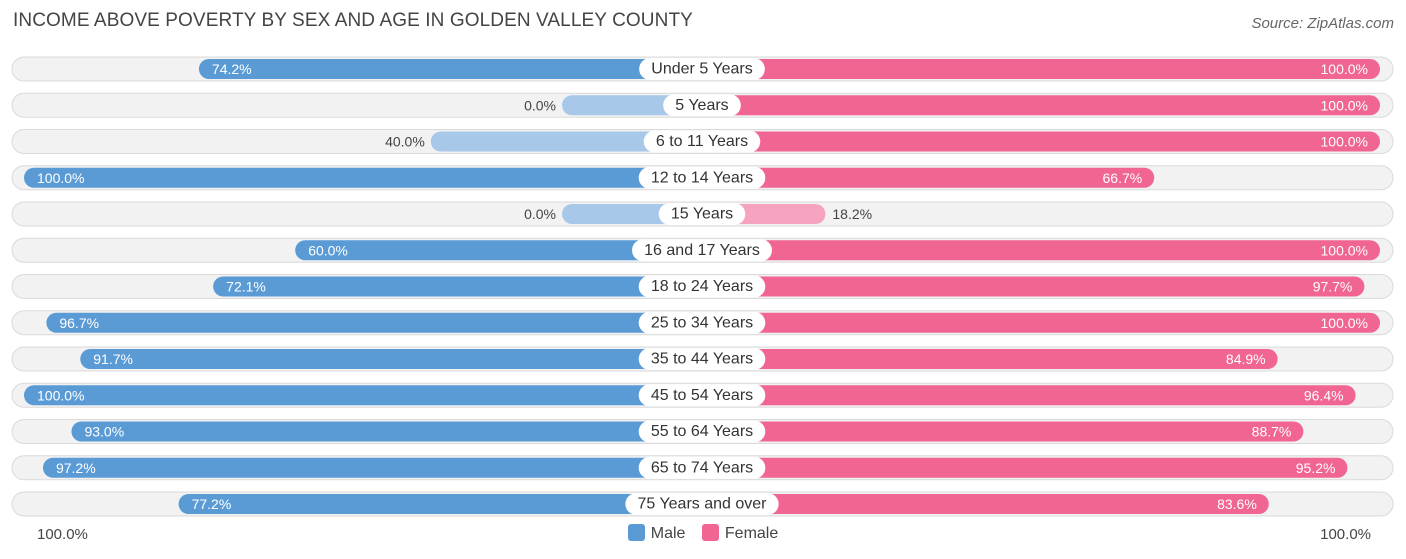  I want to click on category-label: 15 Years, so click(702, 214).